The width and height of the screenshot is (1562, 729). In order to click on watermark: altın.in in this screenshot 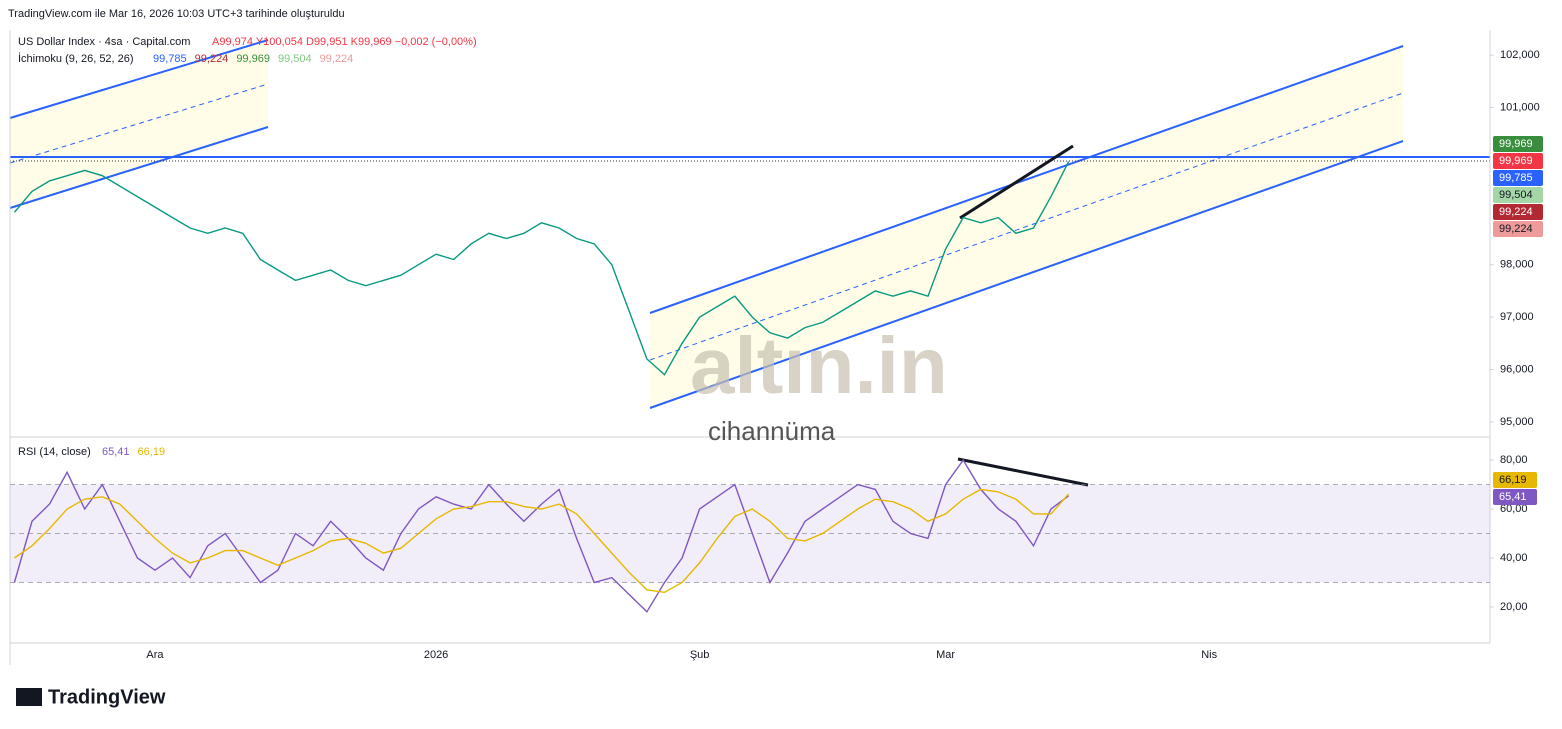, I will do `click(819, 365)`.